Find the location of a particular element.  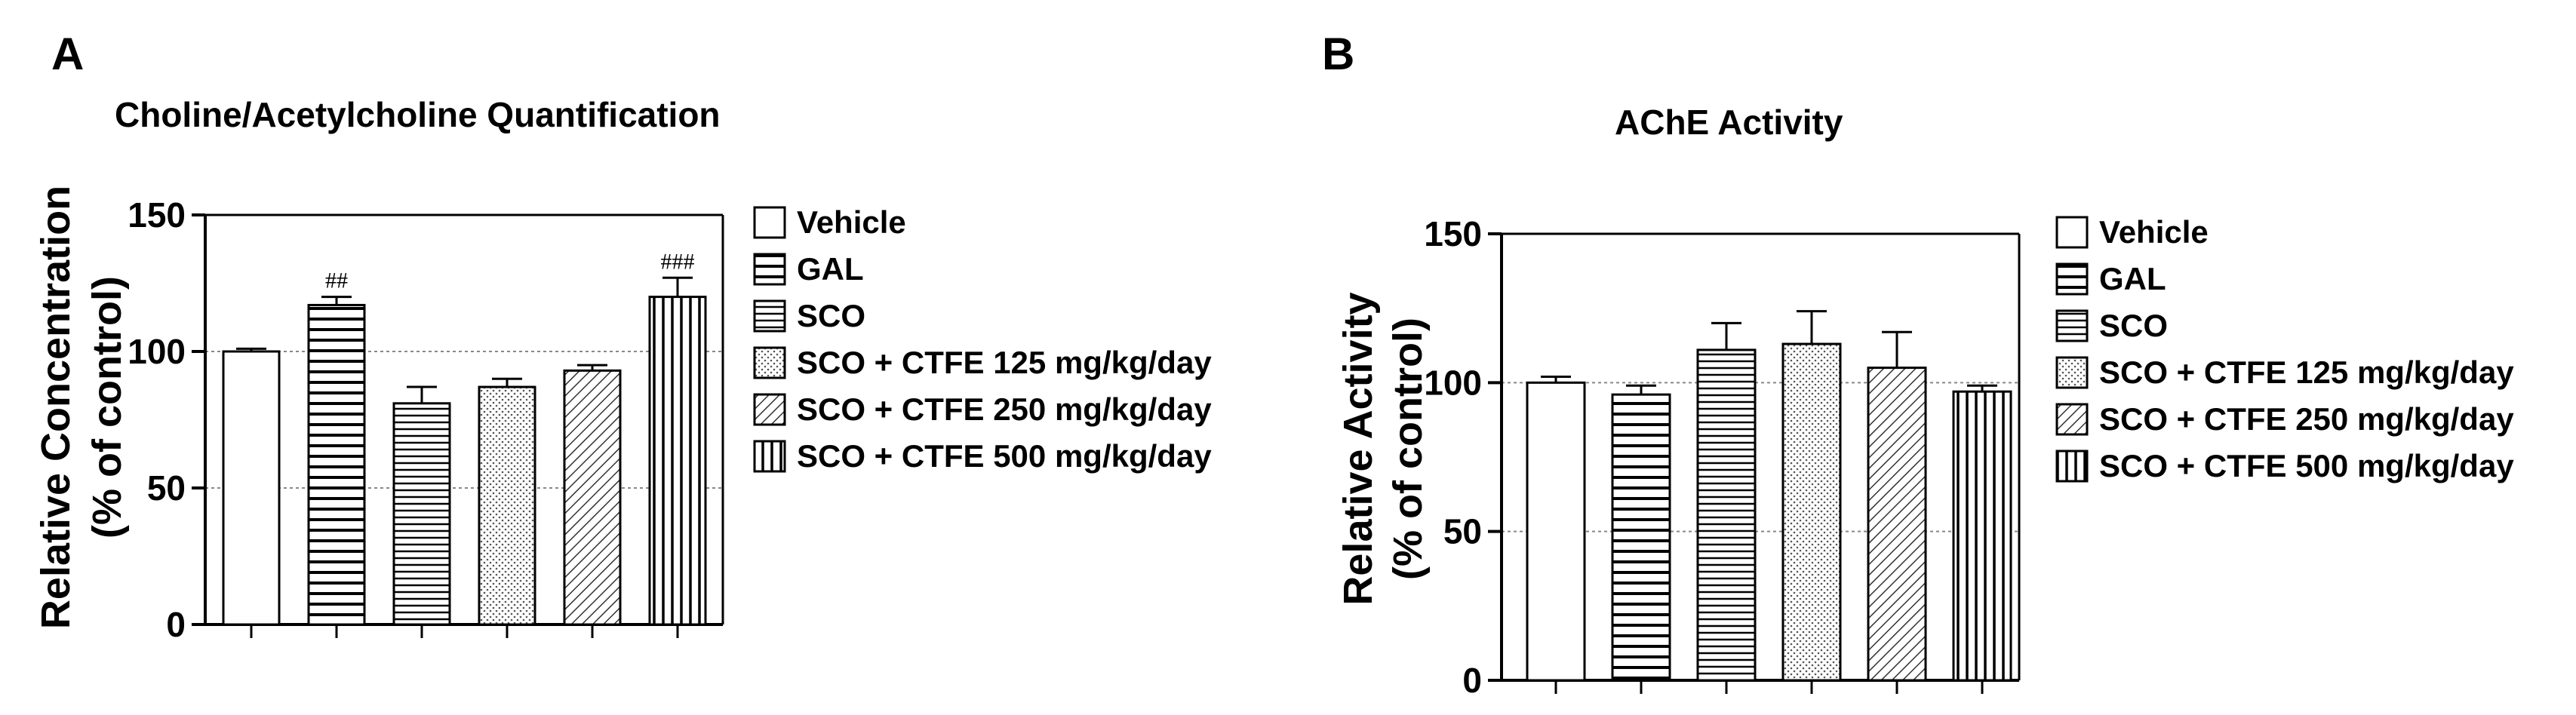

significance-annotation: ### is located at coordinates (678, 261).